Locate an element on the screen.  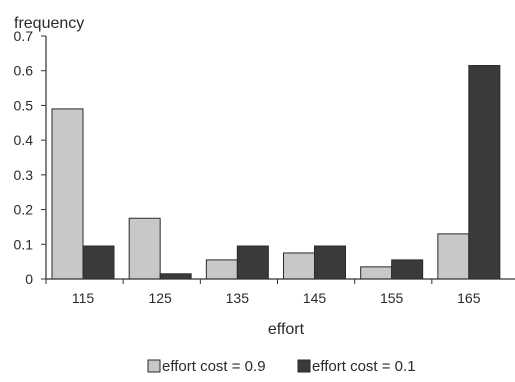
y-tick-label: 0.3 is located at coordinates (24, 175).